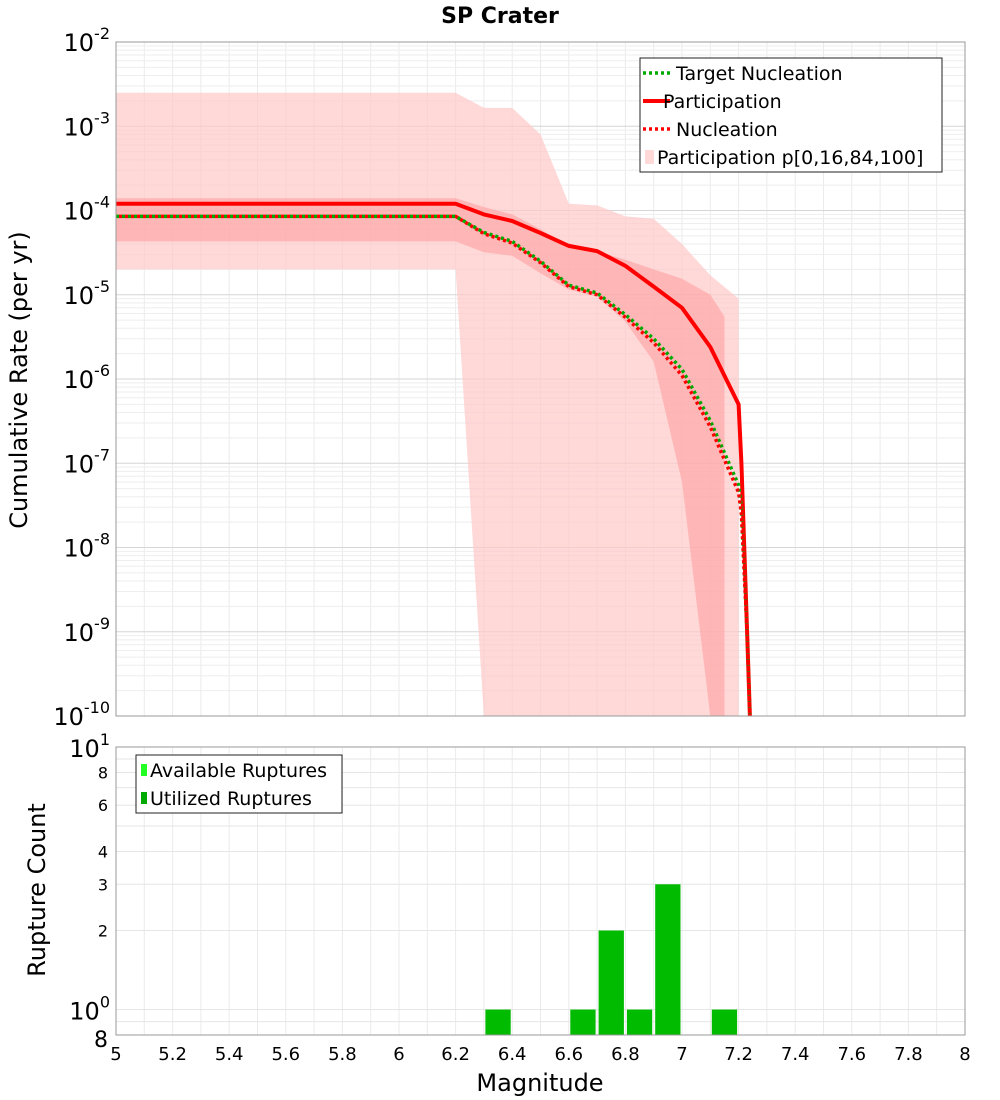 The height and width of the screenshot is (1100, 1000). What do you see at coordinates (722, 102) in the screenshot?
I see `legend-label: Participation` at bounding box center [722, 102].